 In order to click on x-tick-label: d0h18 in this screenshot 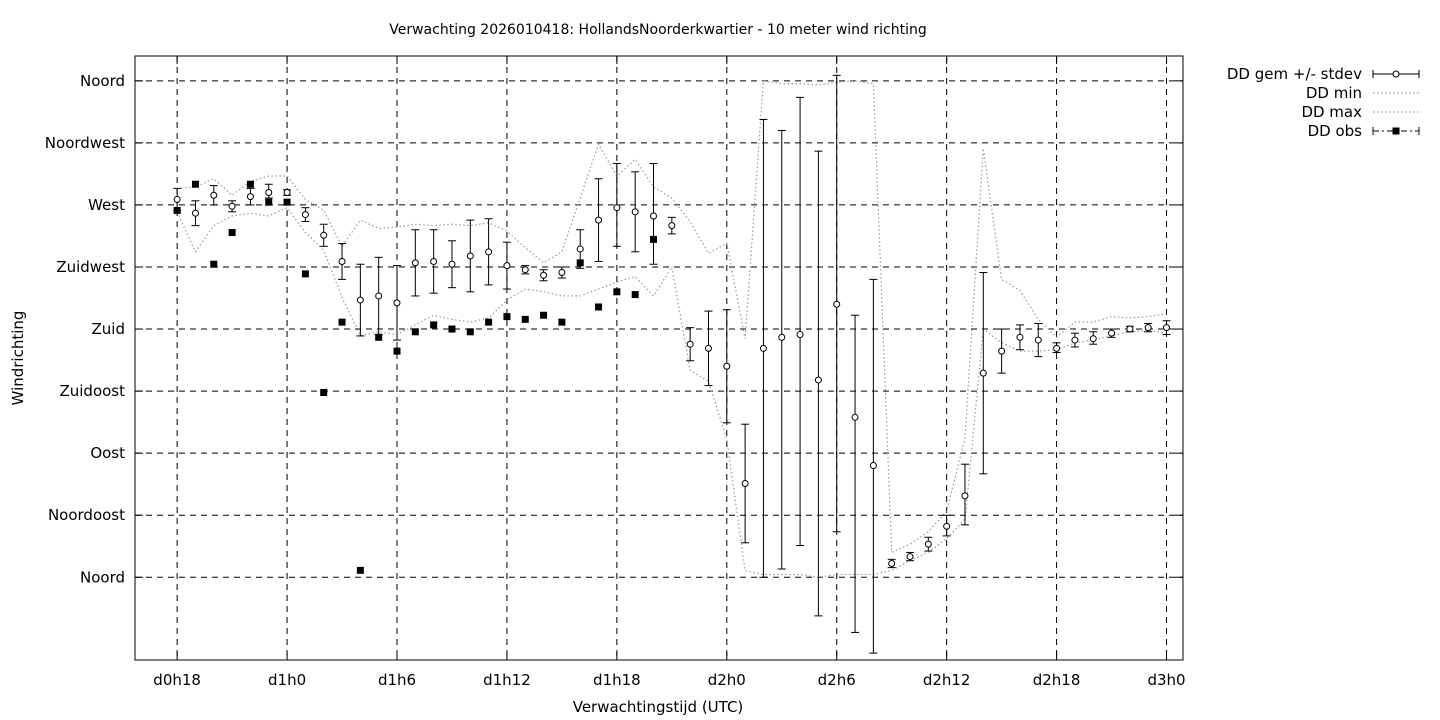, I will do `click(177, 680)`.